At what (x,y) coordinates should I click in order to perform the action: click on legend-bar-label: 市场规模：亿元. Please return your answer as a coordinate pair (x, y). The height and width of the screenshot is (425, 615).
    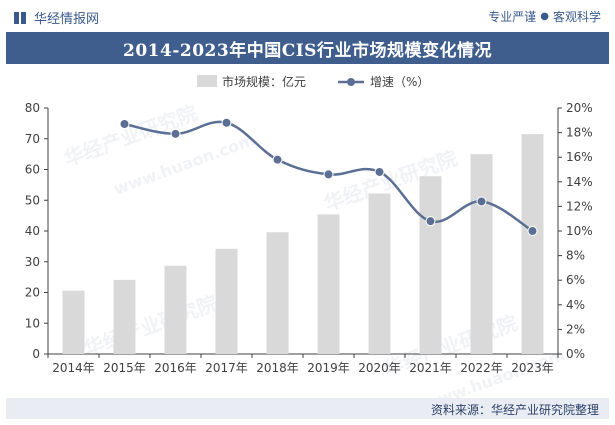
    Looking at the image, I should click on (264, 81).